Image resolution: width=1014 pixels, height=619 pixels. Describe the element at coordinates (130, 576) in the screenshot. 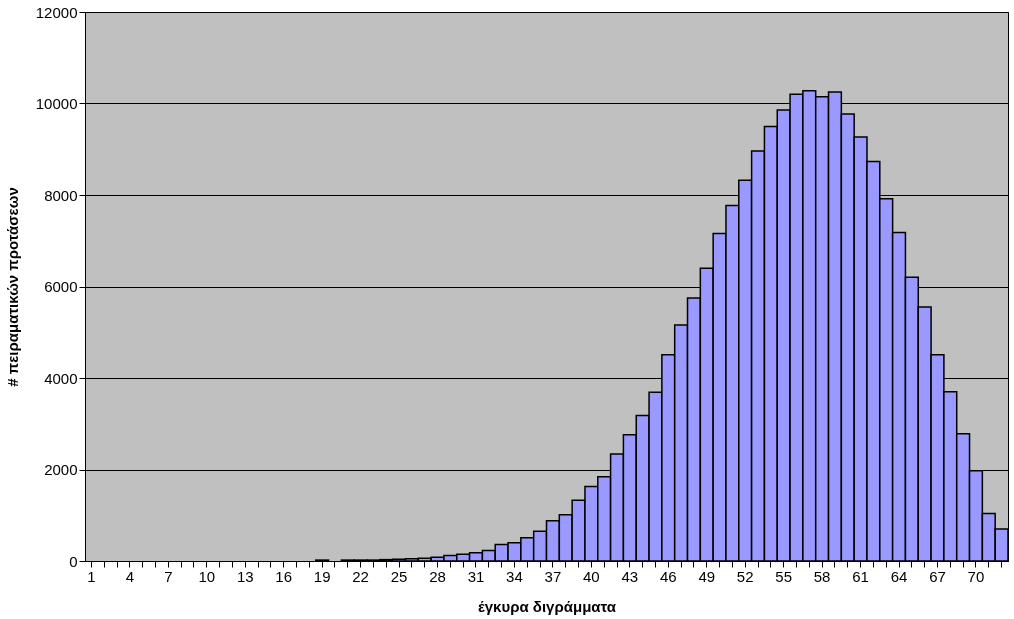

I see `x-tick-label: 4` at that location.